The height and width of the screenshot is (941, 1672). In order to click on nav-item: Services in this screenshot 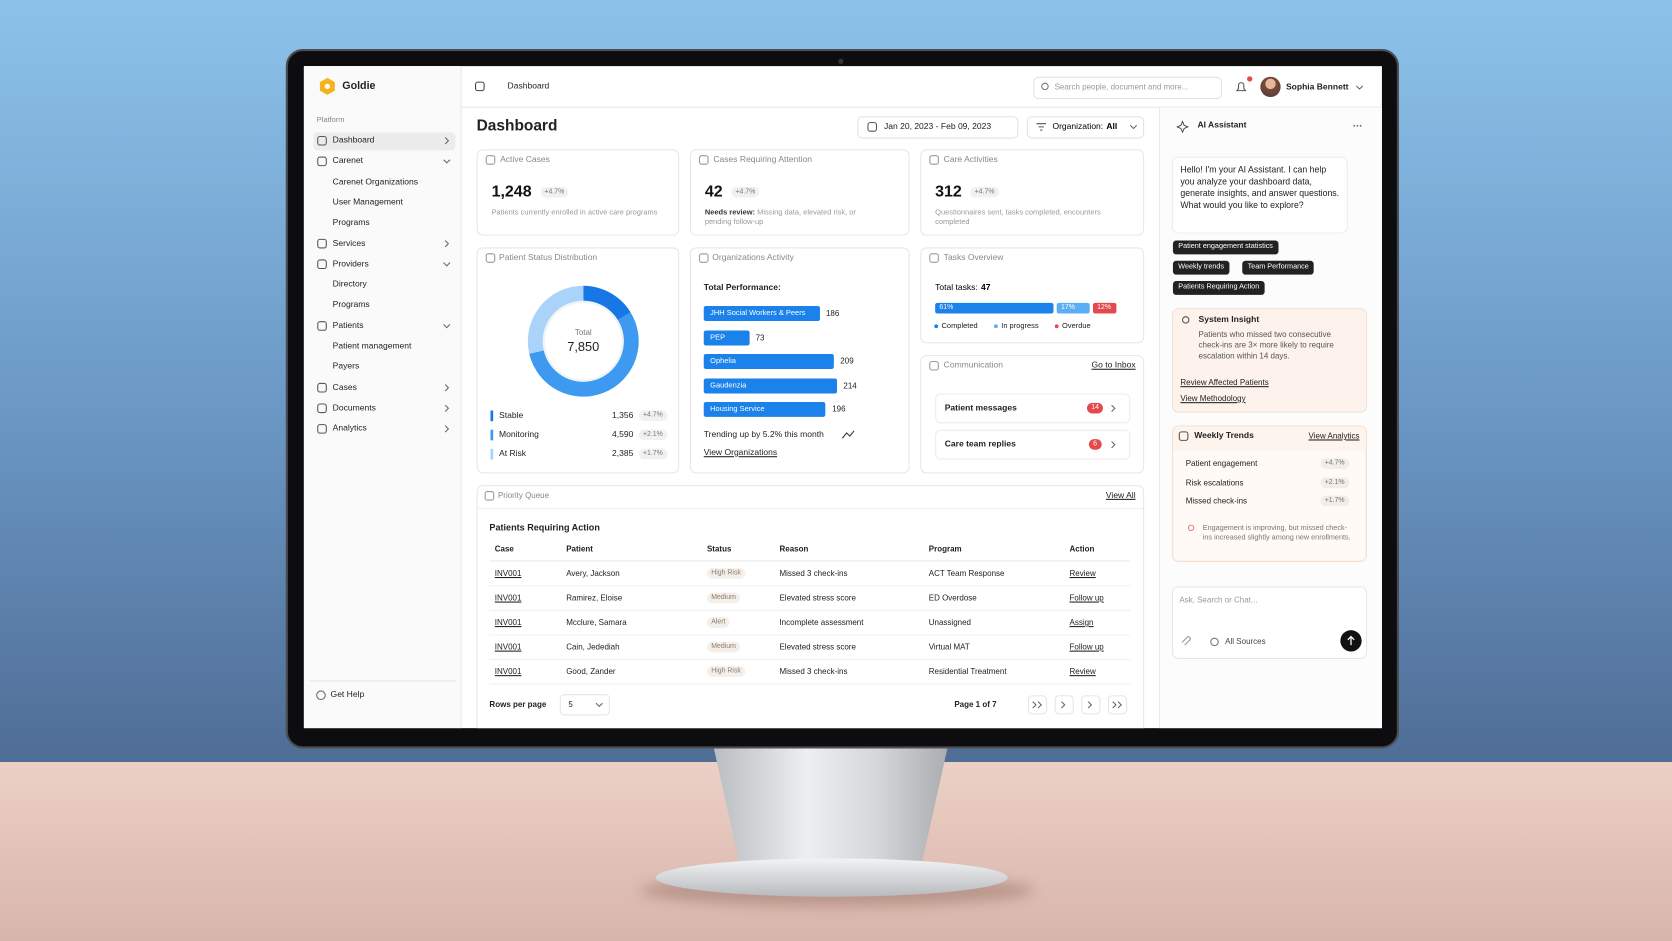, I will do `click(349, 243)`.